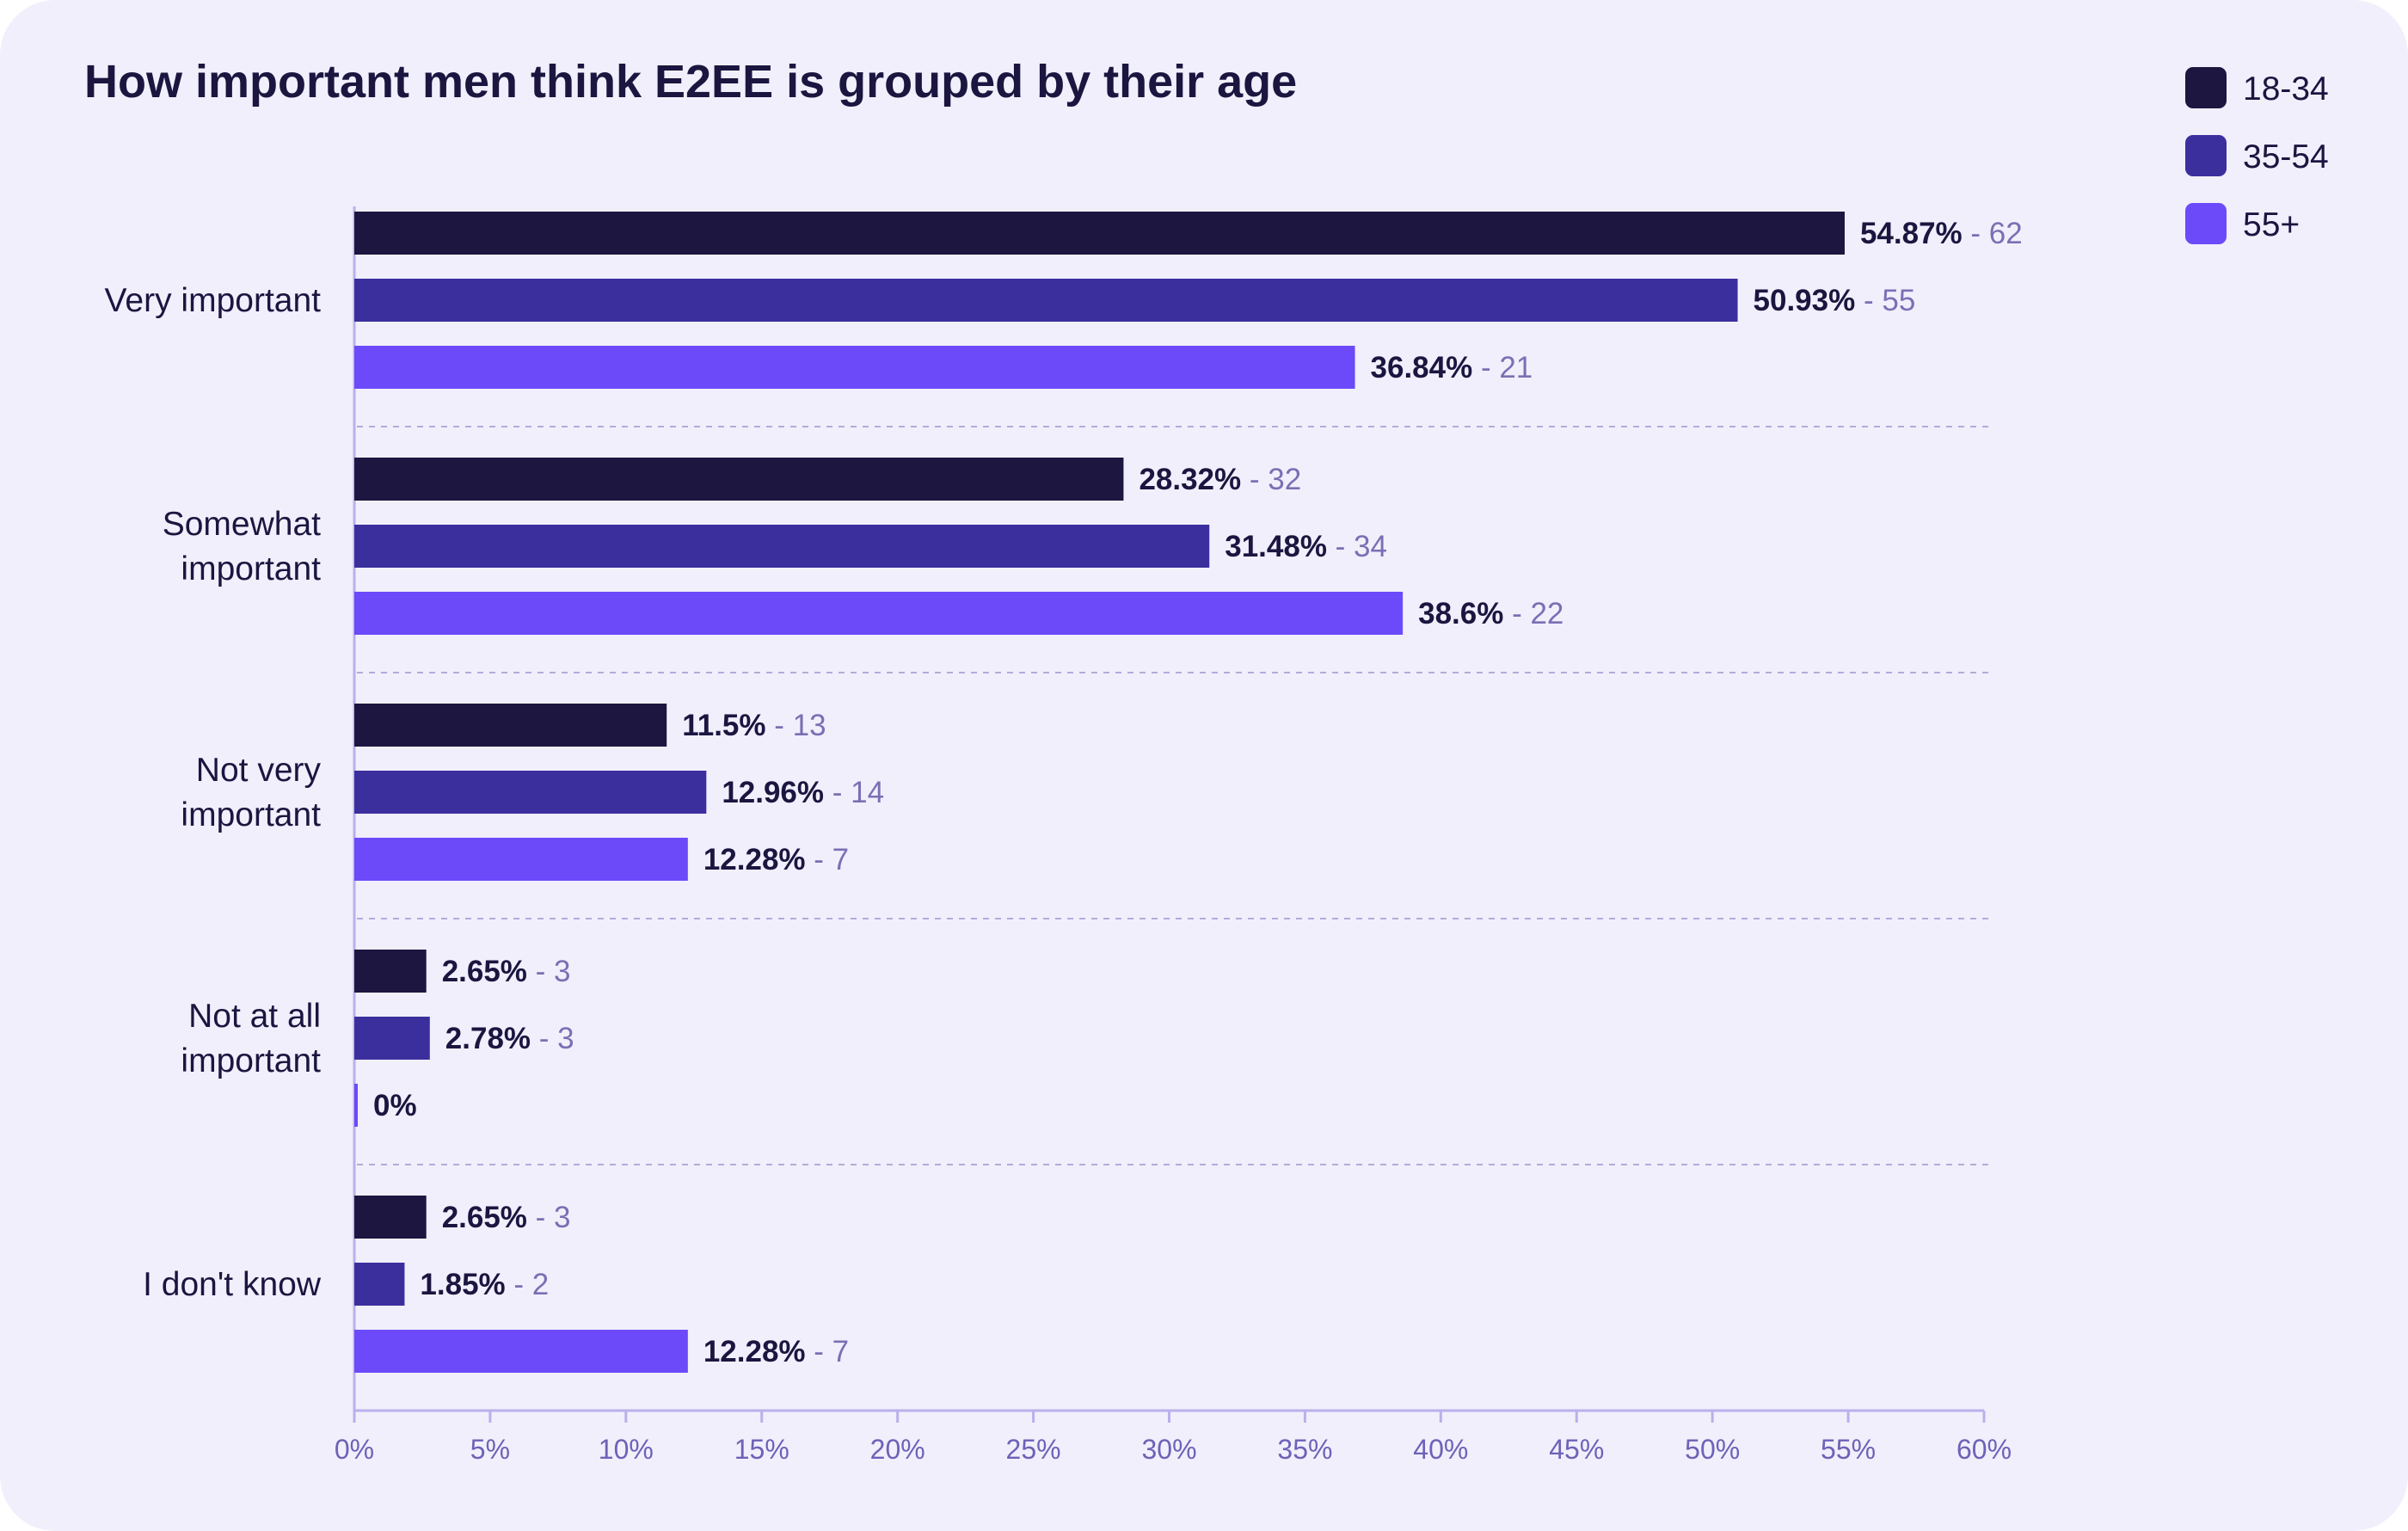  Describe the element at coordinates (395, 1105) in the screenshot. I see `bar-value-label: 0%` at that location.